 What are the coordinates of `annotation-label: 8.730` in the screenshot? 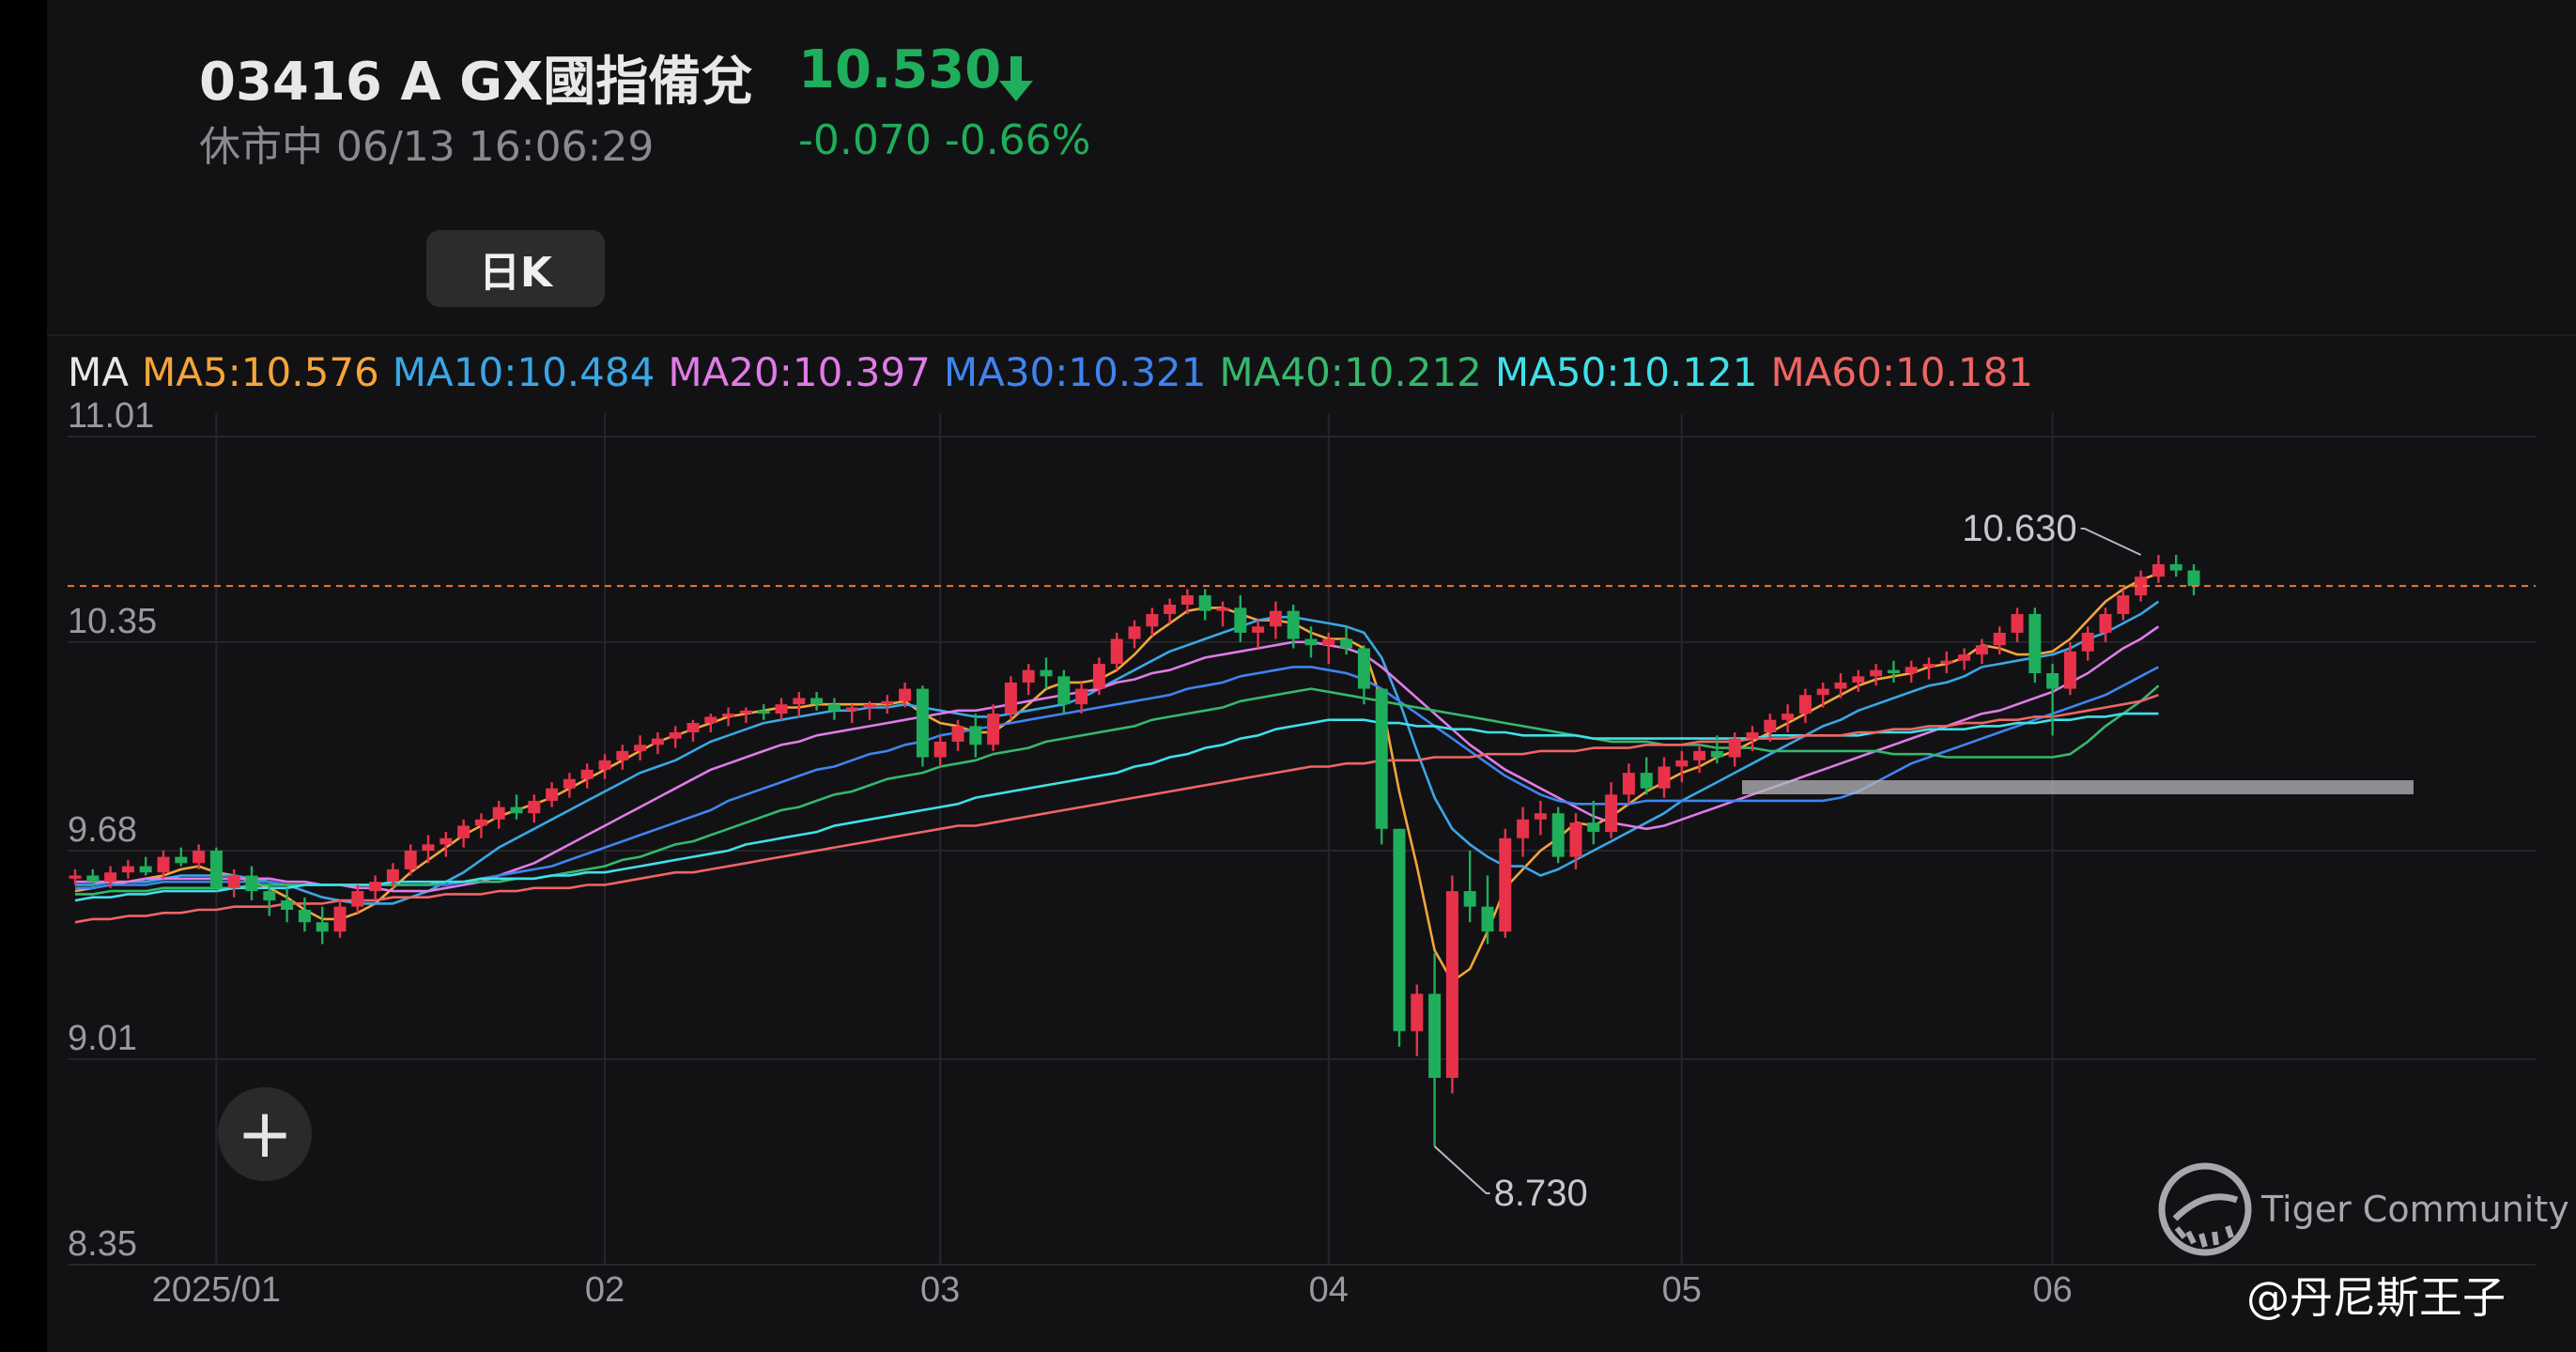 It's located at (1541, 1194).